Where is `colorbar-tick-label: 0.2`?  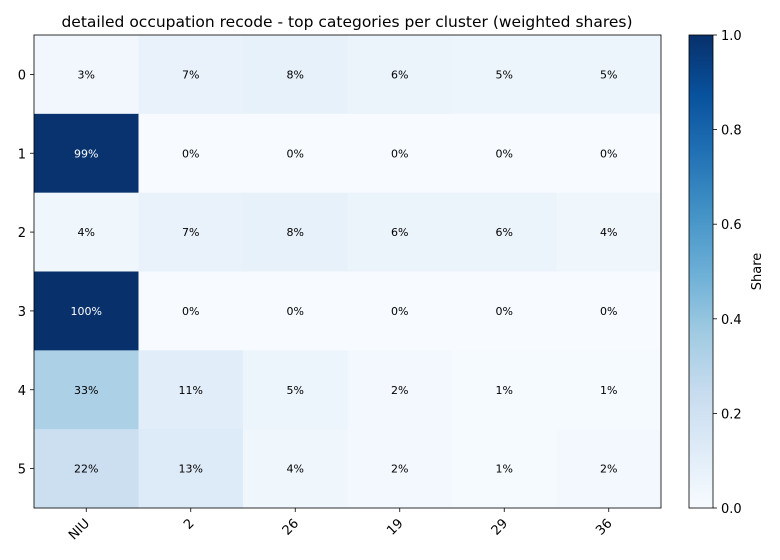
colorbar-tick-label: 0.2 is located at coordinates (731, 414).